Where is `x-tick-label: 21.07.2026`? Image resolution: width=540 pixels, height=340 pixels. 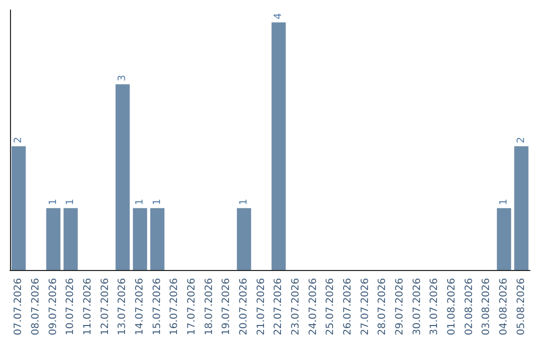 x-tick-label: 21.07.2026 is located at coordinates (261, 307).